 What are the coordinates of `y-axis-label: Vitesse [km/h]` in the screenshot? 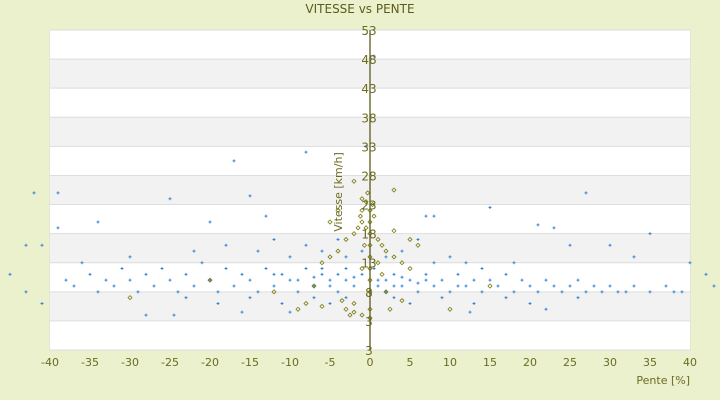 It's located at (338, 192).